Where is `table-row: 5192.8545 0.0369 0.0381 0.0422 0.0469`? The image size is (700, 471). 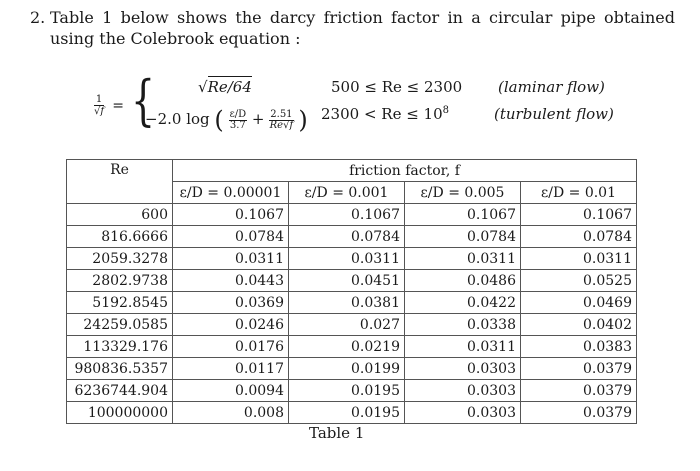
table-row: 5192.8545 0.0369 0.0381 0.0422 0.0469 is located at coordinates (351, 302).